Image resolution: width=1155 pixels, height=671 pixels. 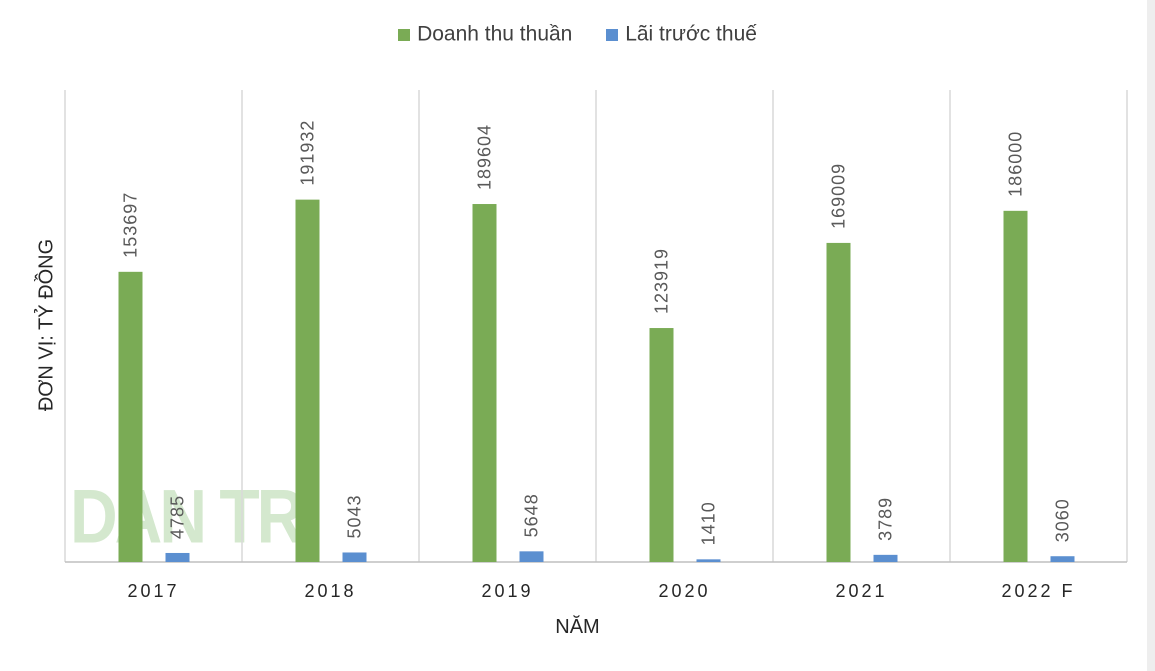 What do you see at coordinates (195, 516) in the screenshot?
I see `watermark-logo: DAN TRI` at bounding box center [195, 516].